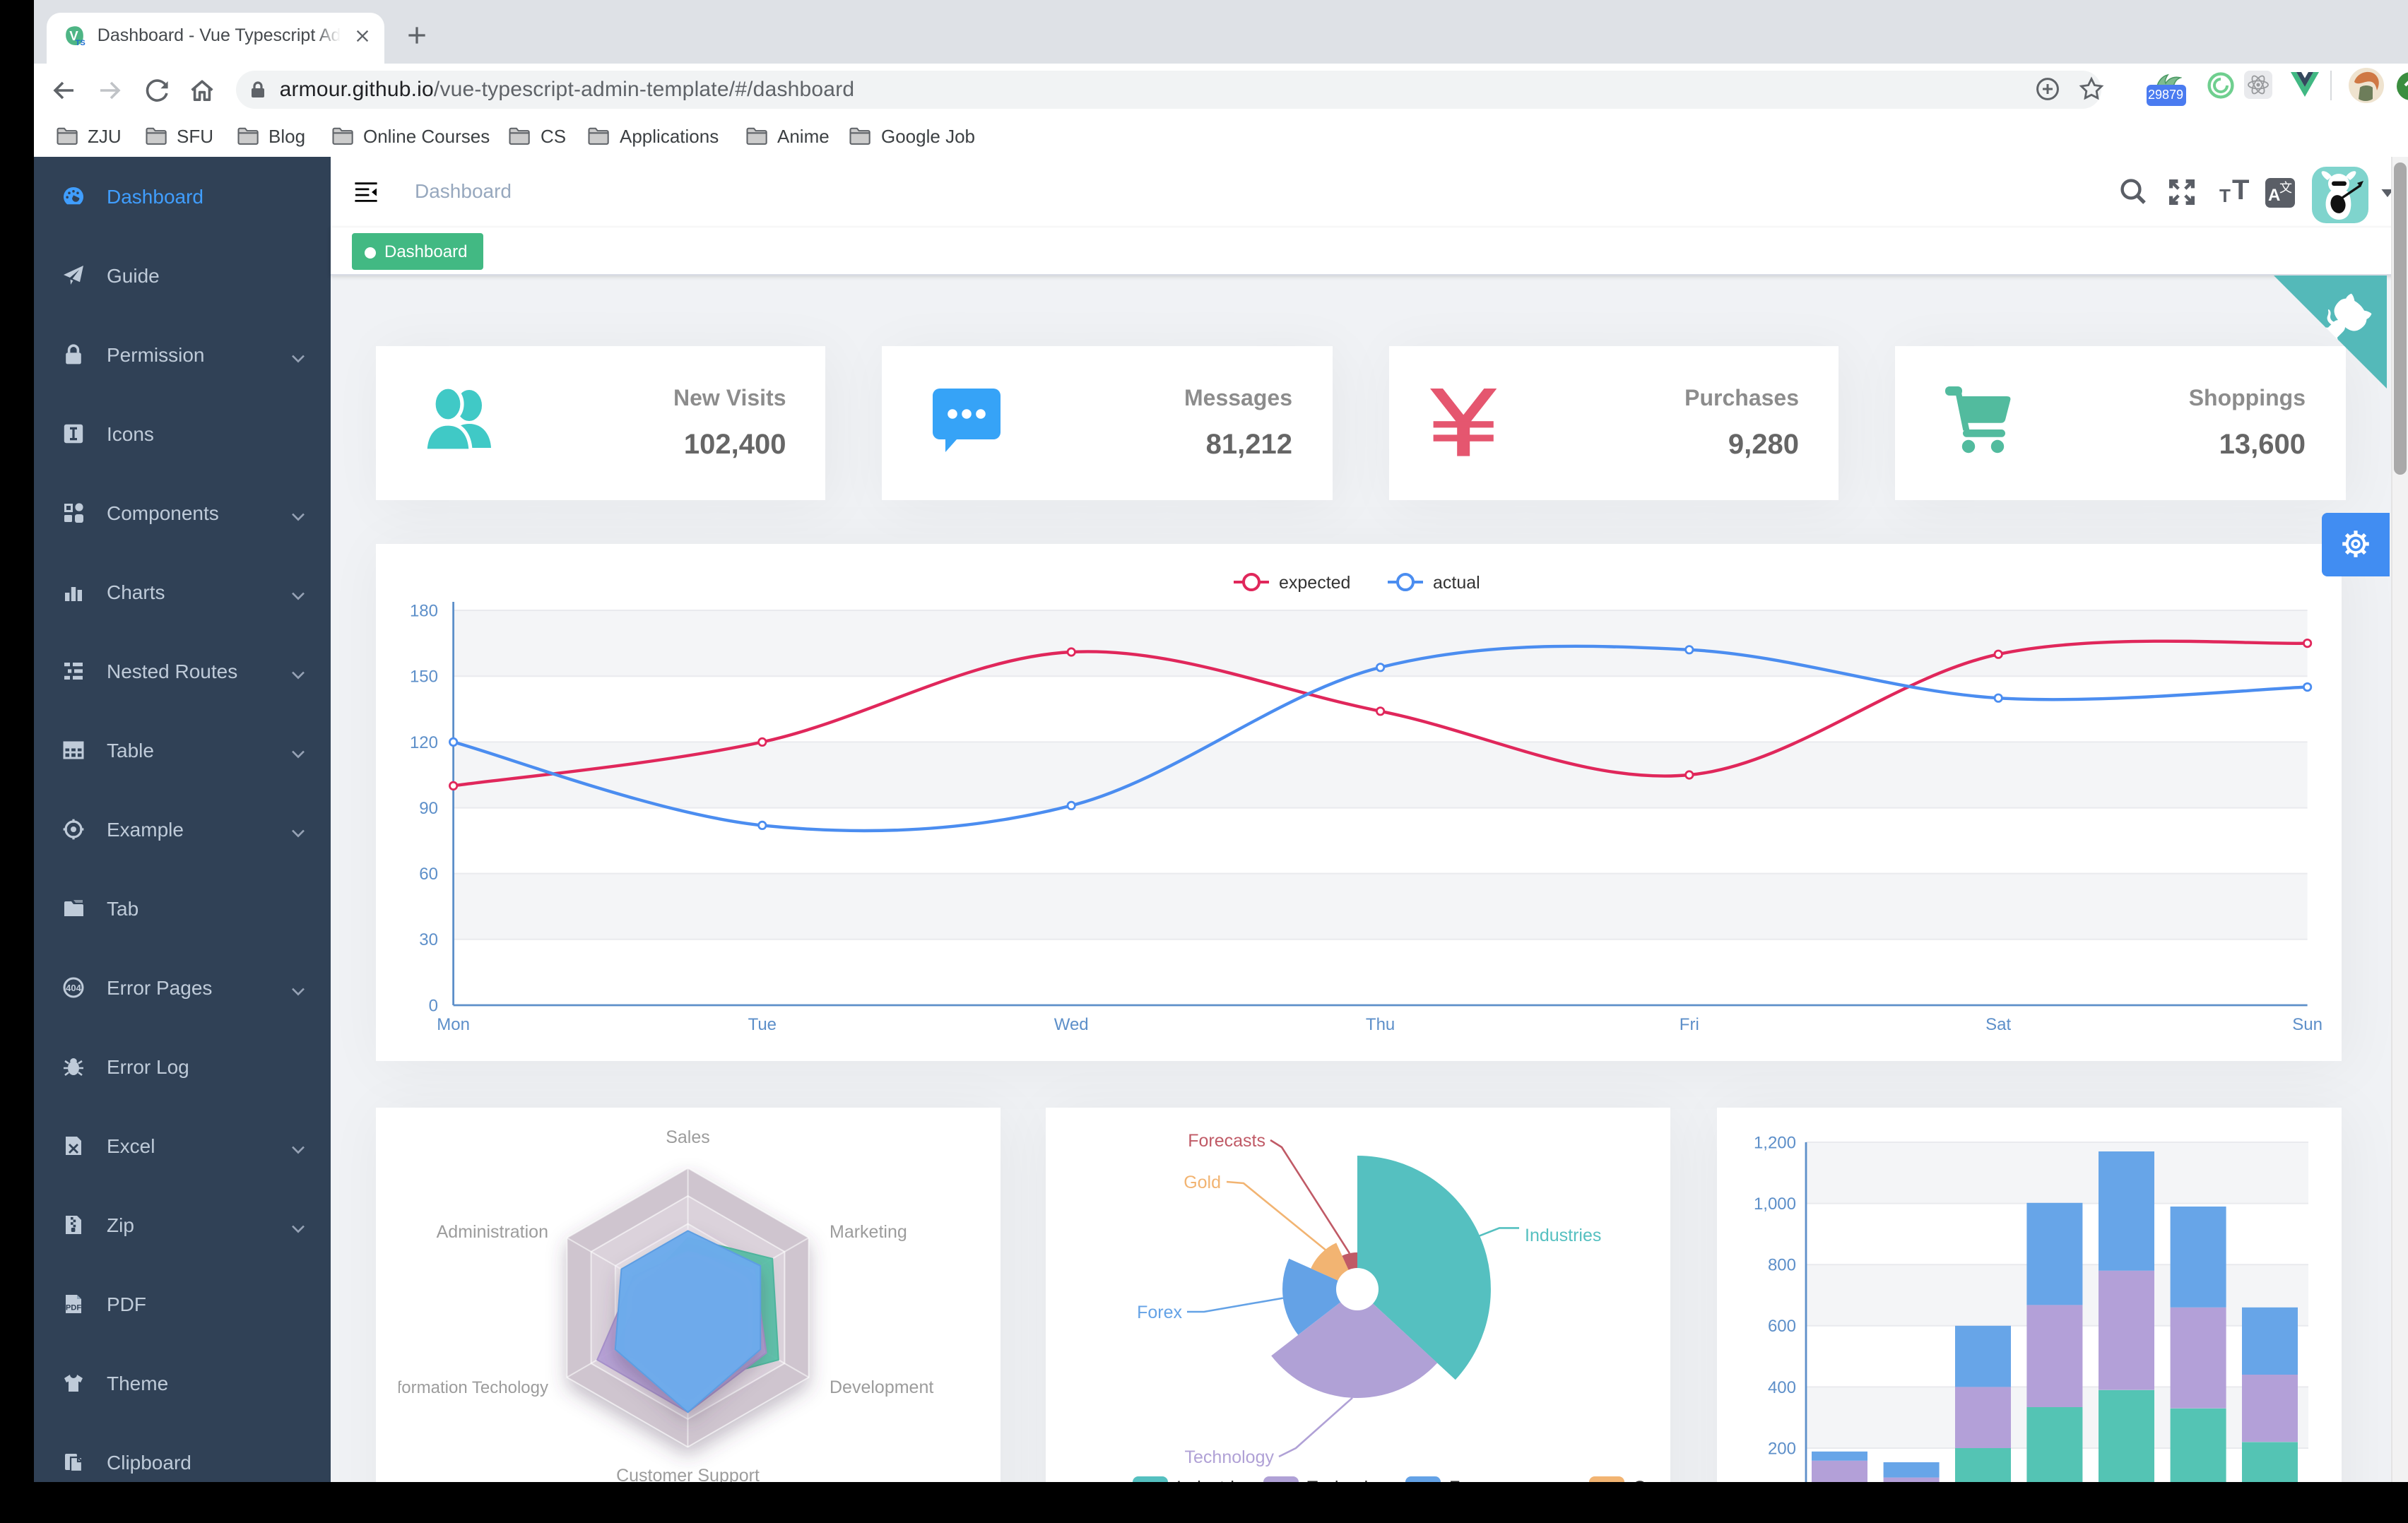 This screenshot has width=2408, height=1523. What do you see at coordinates (1775, 1203) in the screenshot?
I see `svg-text: 1,000` at bounding box center [1775, 1203].